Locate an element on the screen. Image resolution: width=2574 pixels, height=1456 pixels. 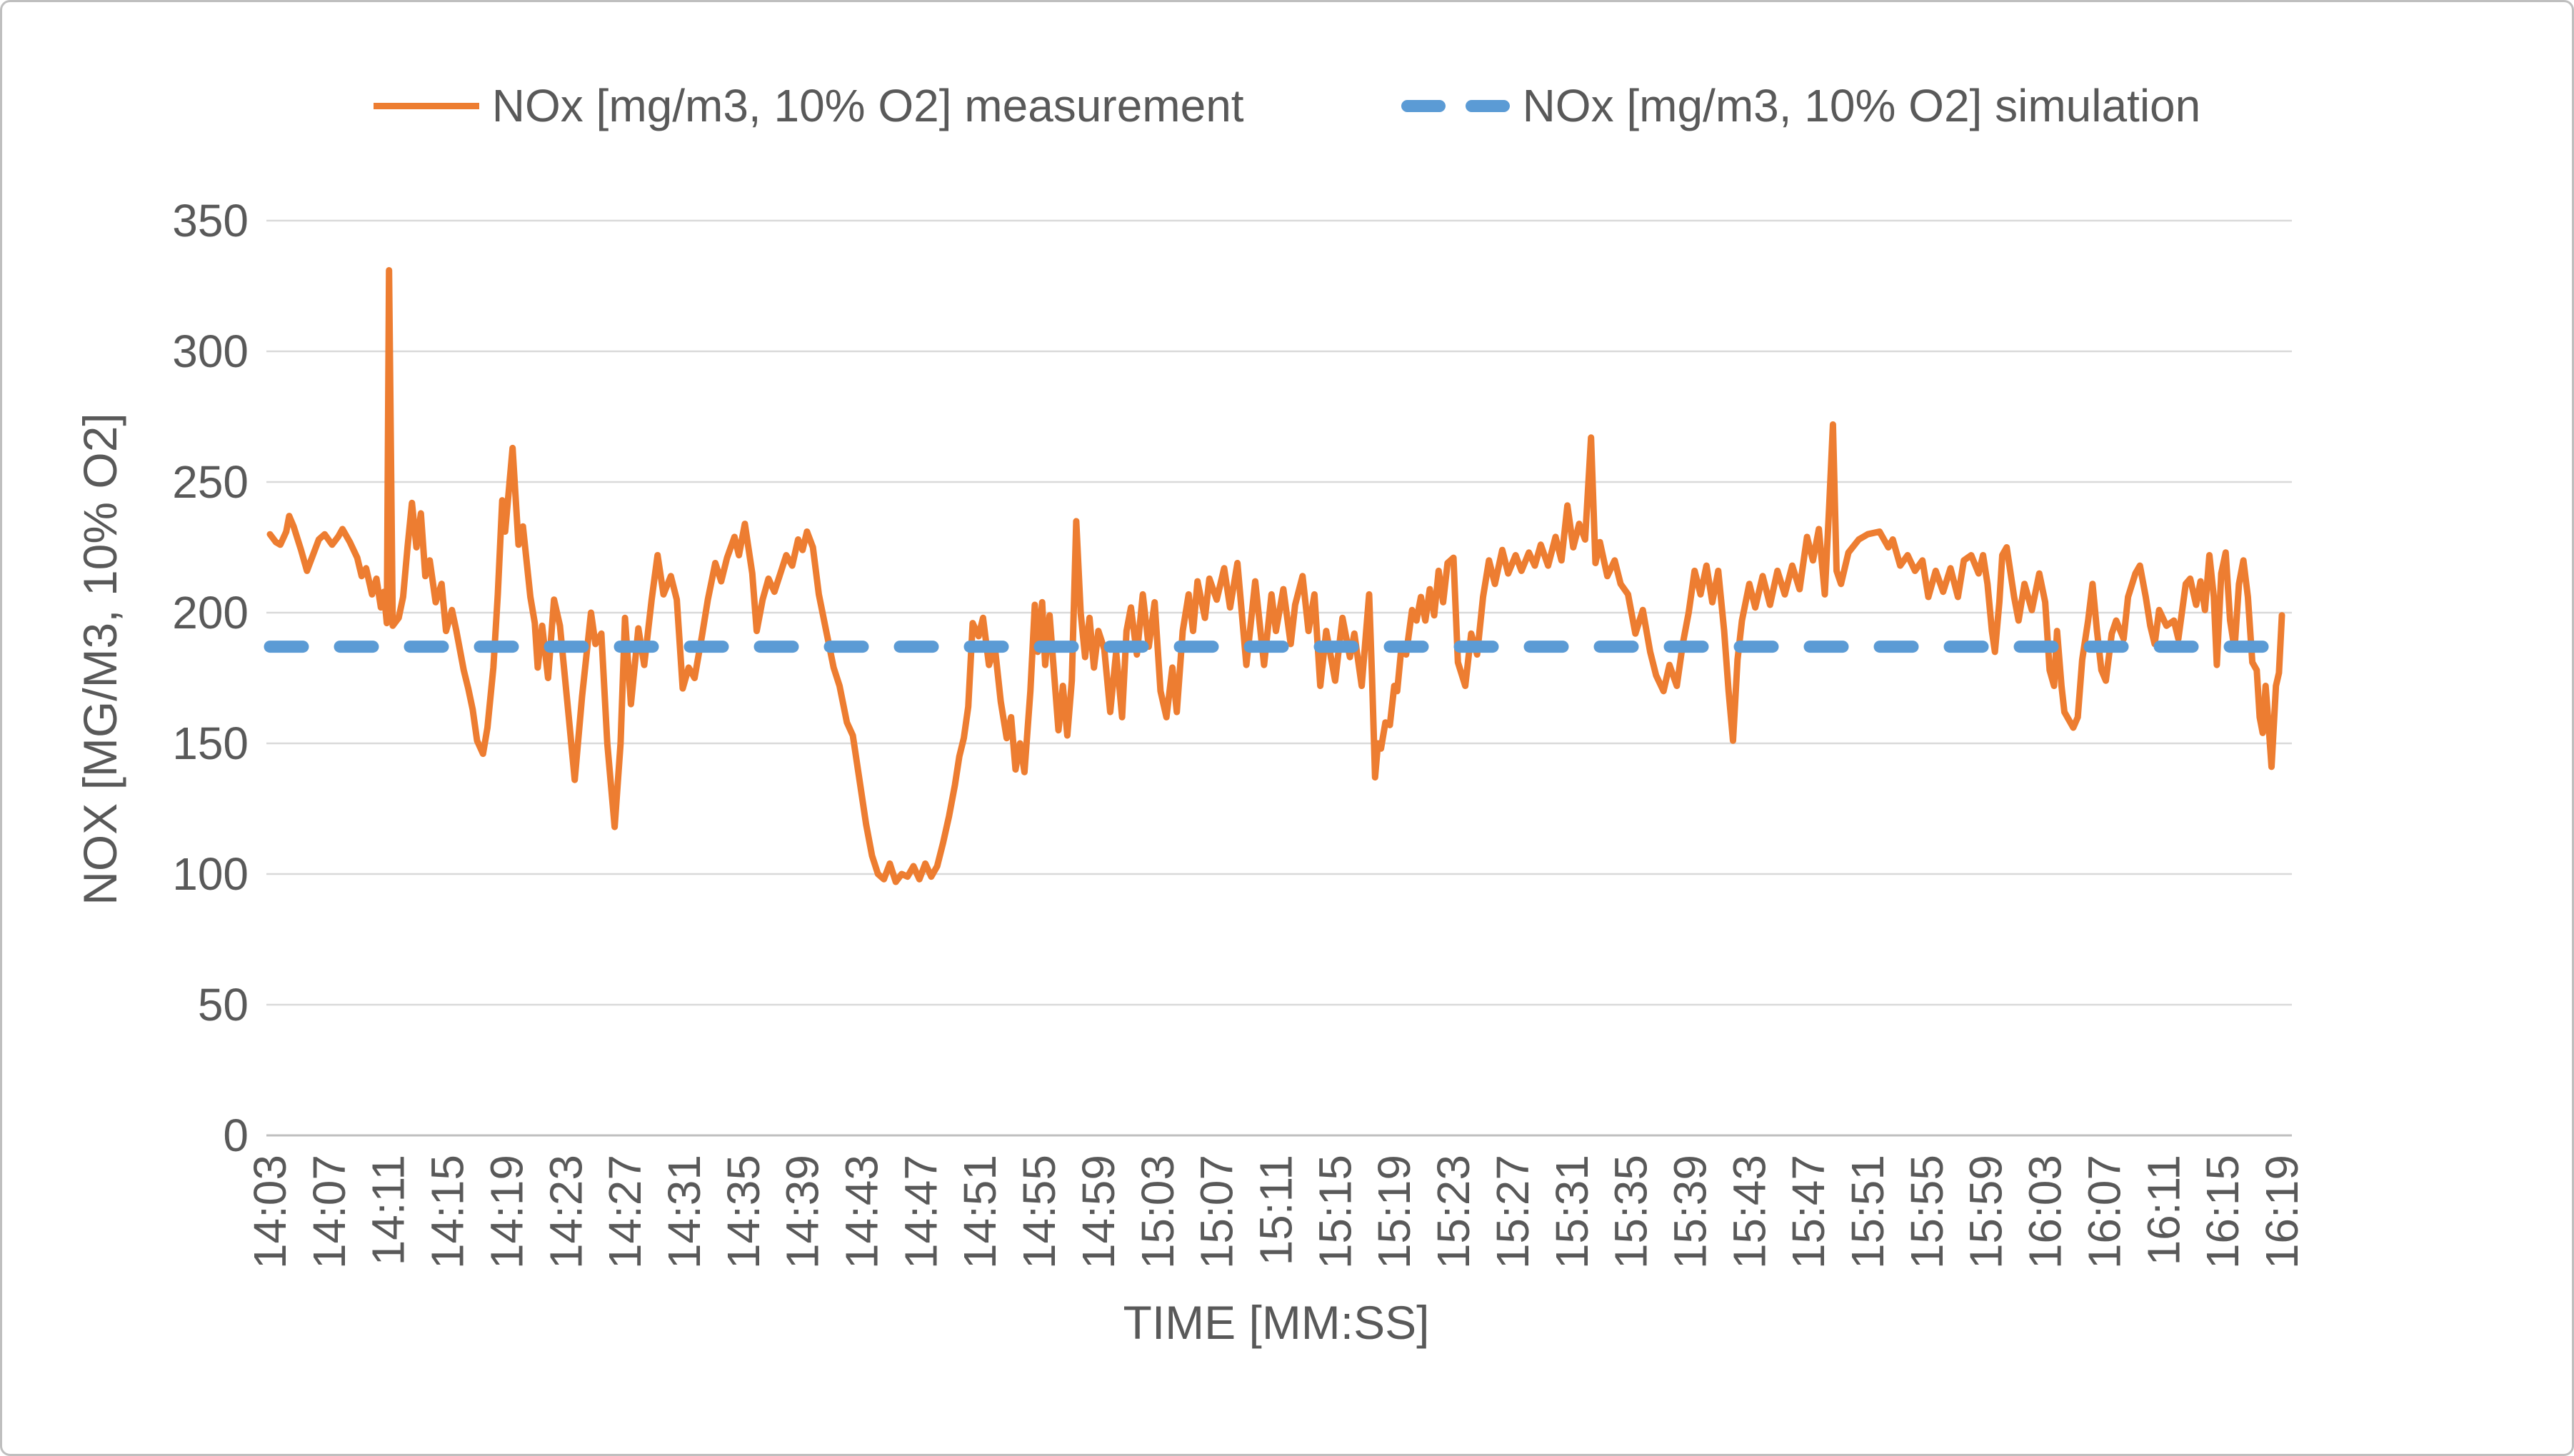
x-axis-tick-label: 14:55 is located at coordinates (1039, 1212).